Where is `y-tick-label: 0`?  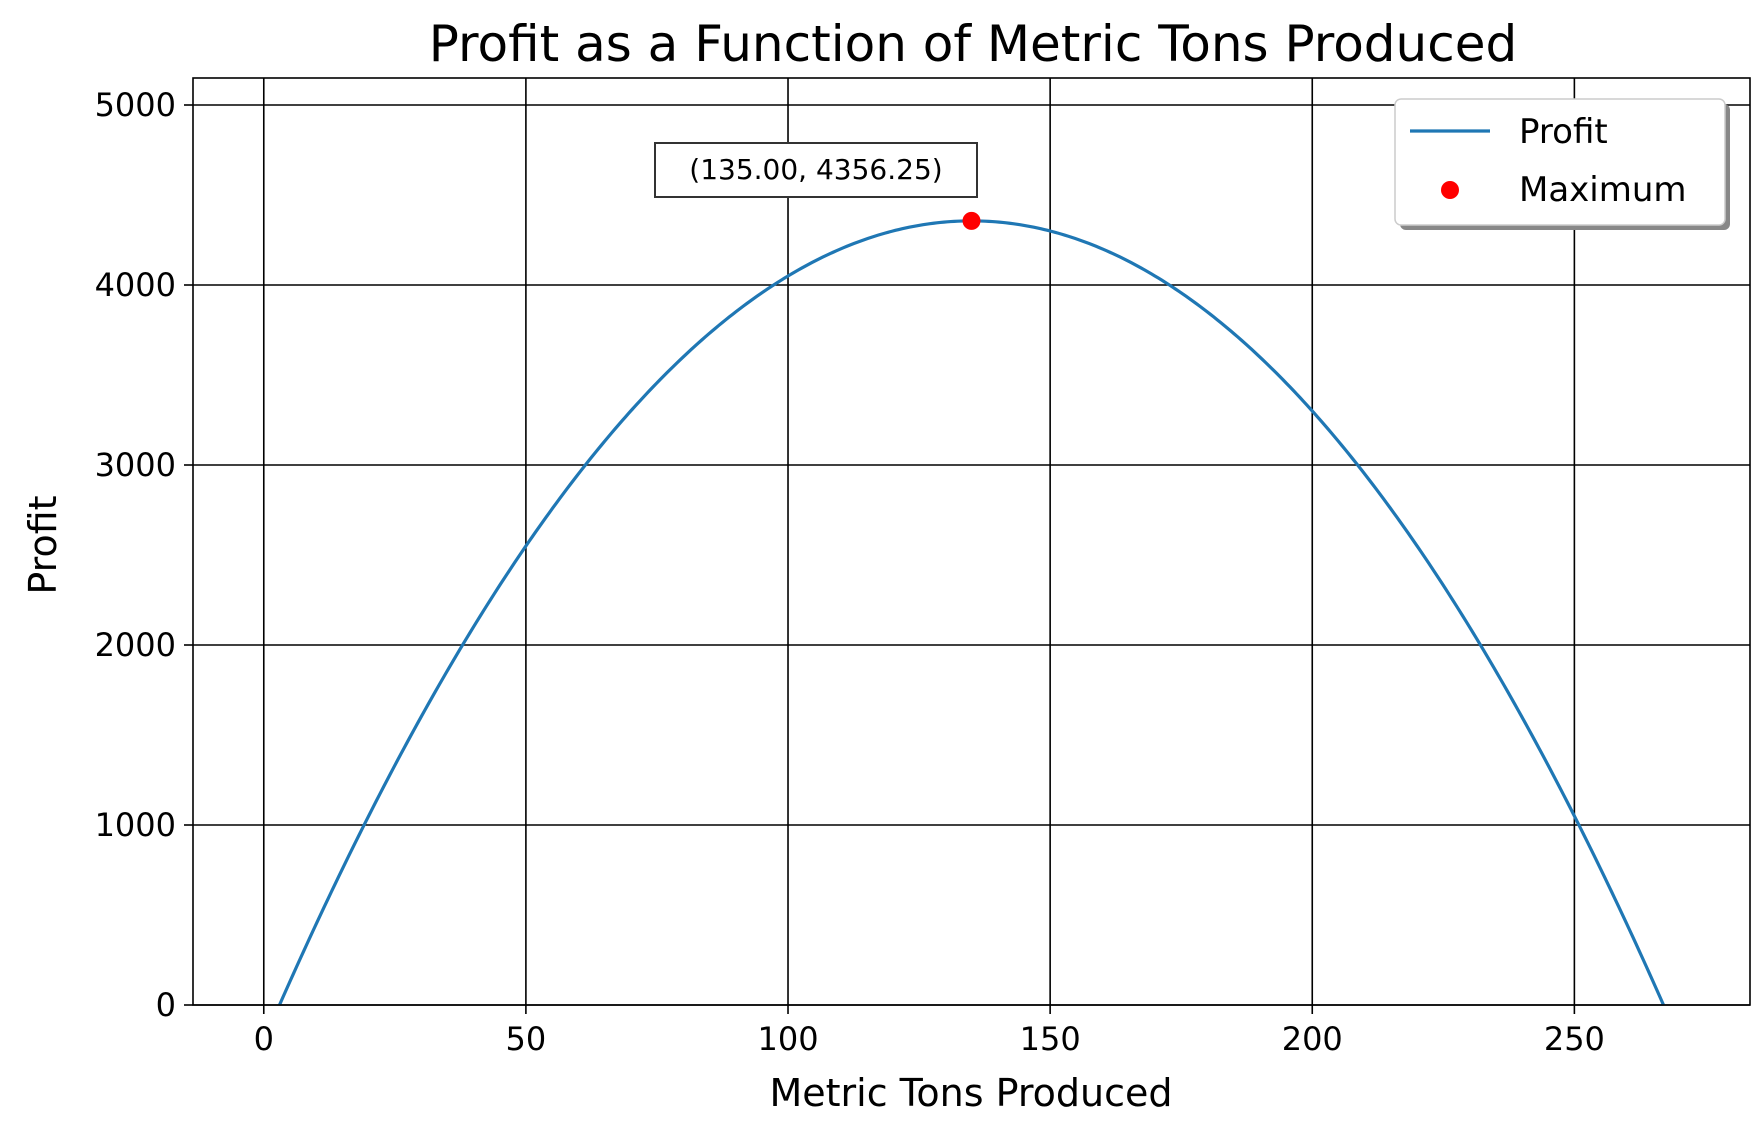
y-tick-label: 0 is located at coordinates (166, 1005).